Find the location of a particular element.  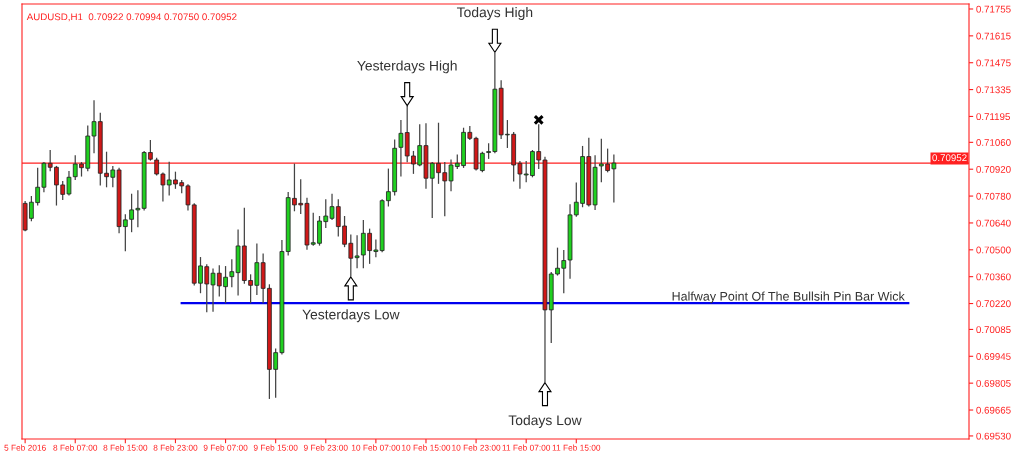

x-tick-label: 8 Feb 15:00 is located at coordinates (125, 447).